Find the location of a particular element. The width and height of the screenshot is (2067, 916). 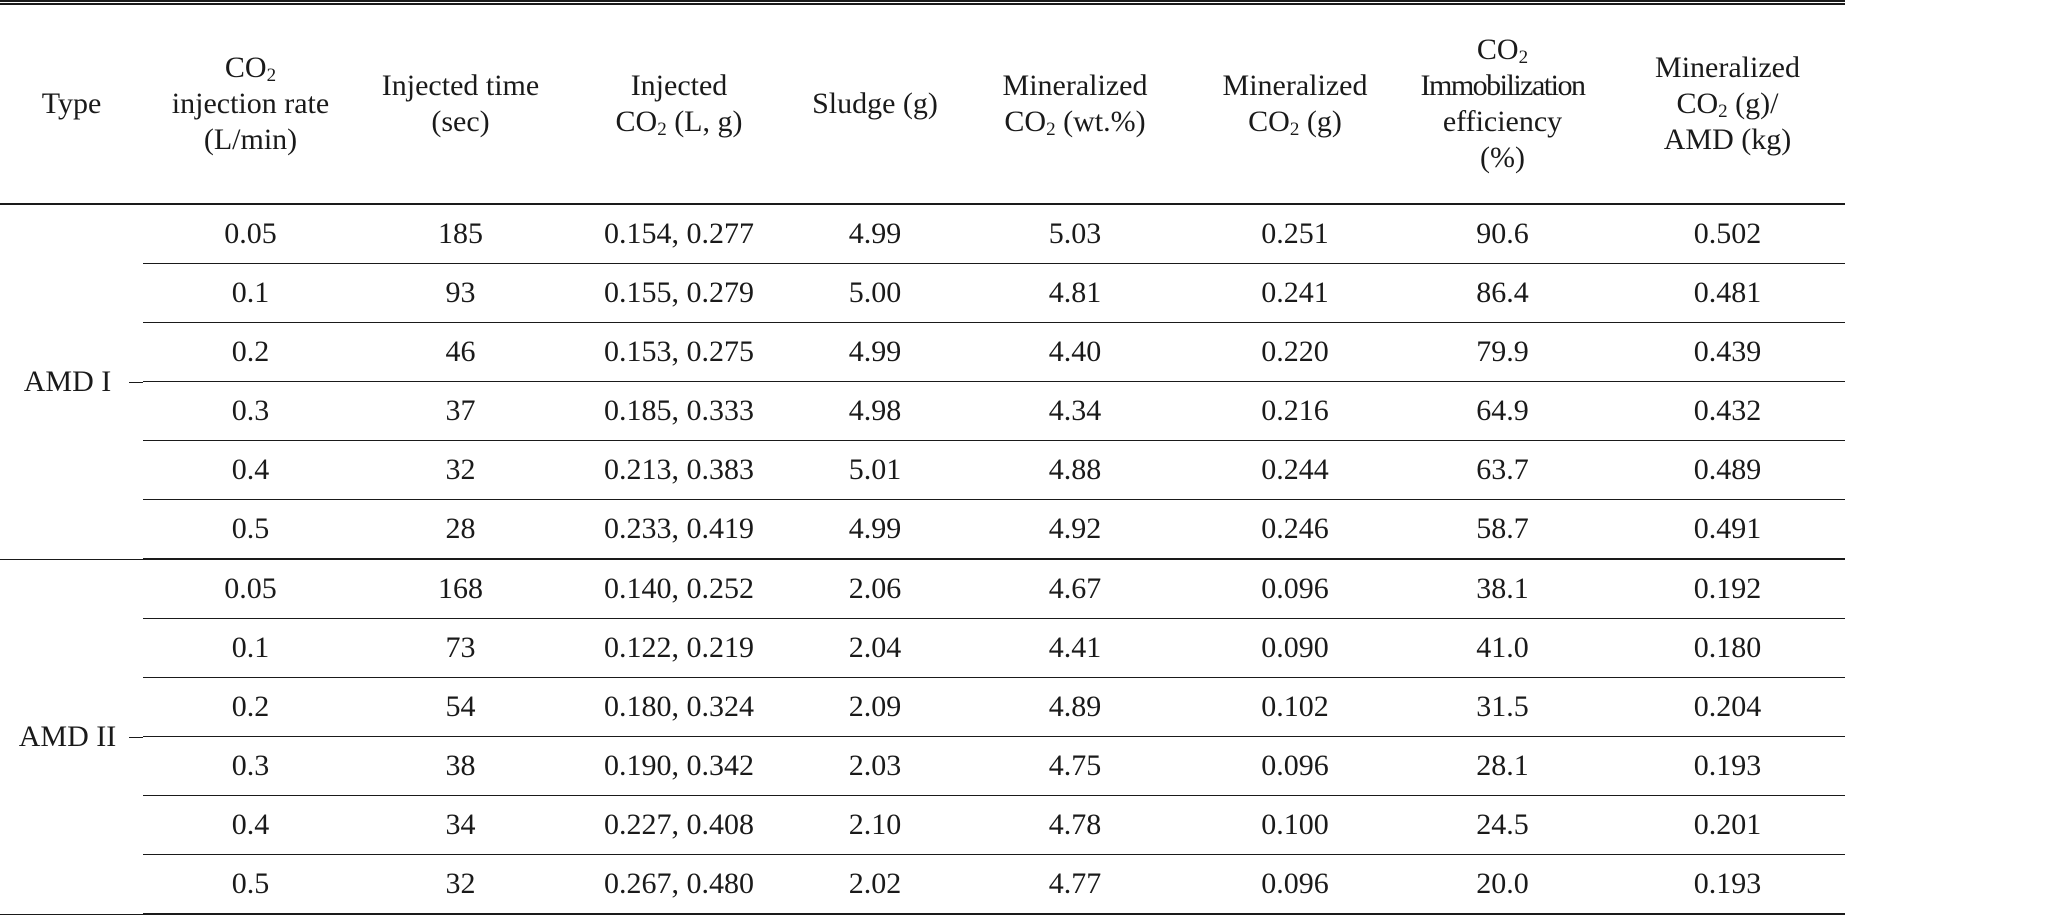

cell-mineralized-g: 0.246 is located at coordinates (1295, 529).